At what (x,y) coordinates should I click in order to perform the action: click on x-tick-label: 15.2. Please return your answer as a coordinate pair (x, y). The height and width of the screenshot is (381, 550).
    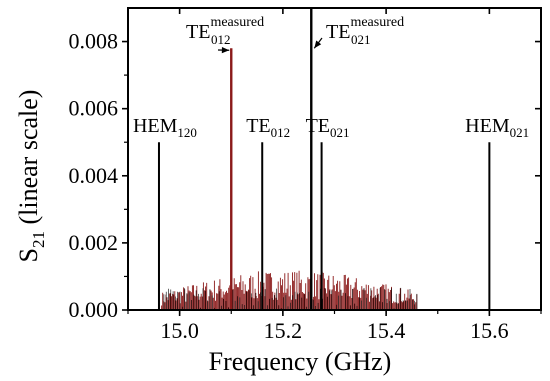
    Looking at the image, I should click on (283, 330).